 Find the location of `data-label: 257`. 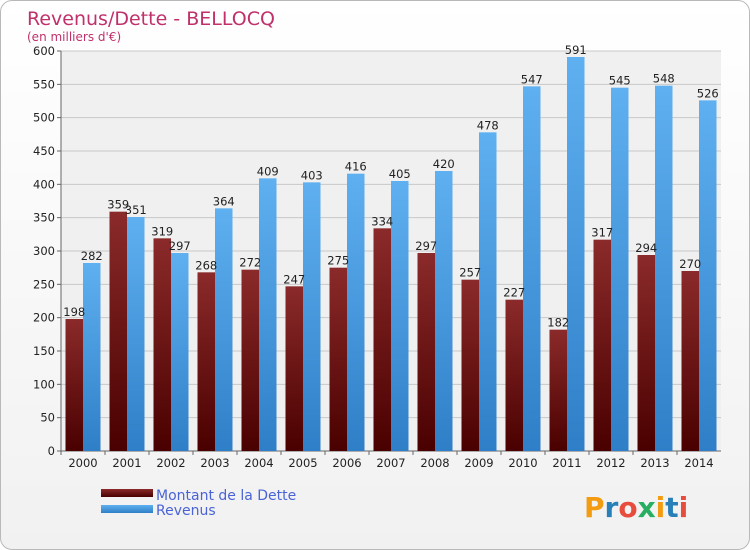

data-label: 257 is located at coordinates (470, 273).